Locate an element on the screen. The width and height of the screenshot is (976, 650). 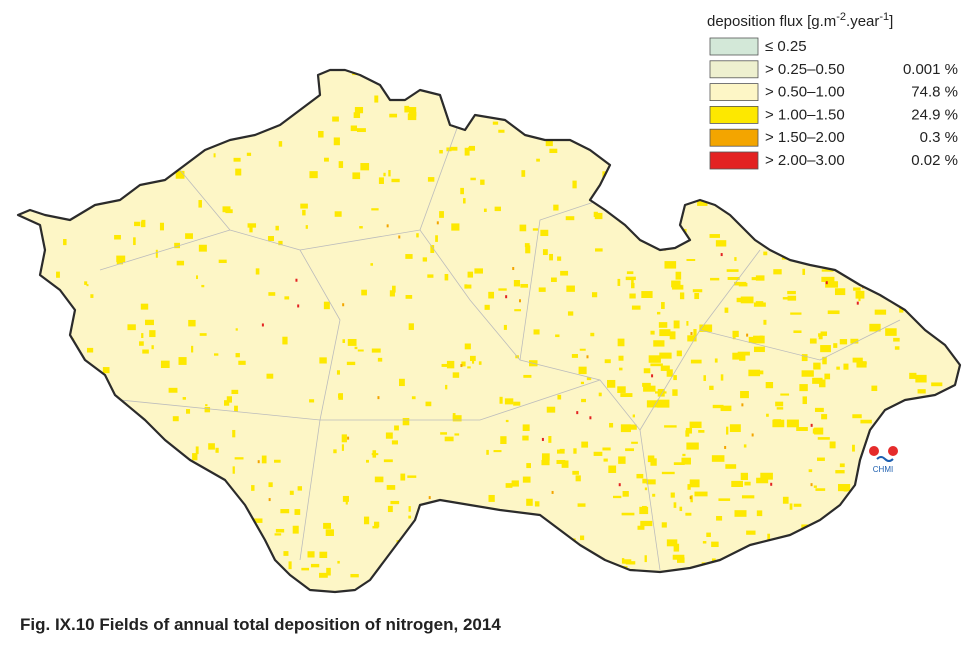
legend-label: > 1.50–2.00 is located at coordinates (805, 137).